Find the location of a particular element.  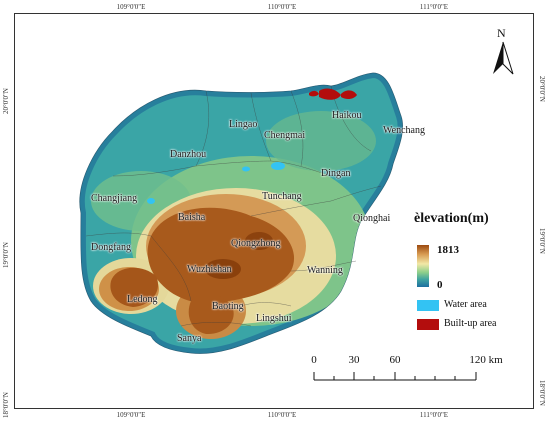

city-label-qionghai: Qionghai is located at coordinates (372, 218).